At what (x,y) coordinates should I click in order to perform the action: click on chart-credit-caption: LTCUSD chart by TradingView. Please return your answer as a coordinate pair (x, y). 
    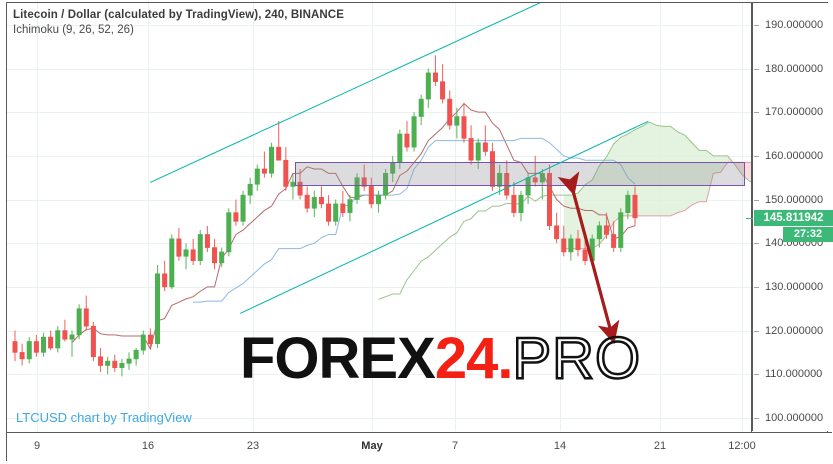
    Looking at the image, I should click on (104, 417).